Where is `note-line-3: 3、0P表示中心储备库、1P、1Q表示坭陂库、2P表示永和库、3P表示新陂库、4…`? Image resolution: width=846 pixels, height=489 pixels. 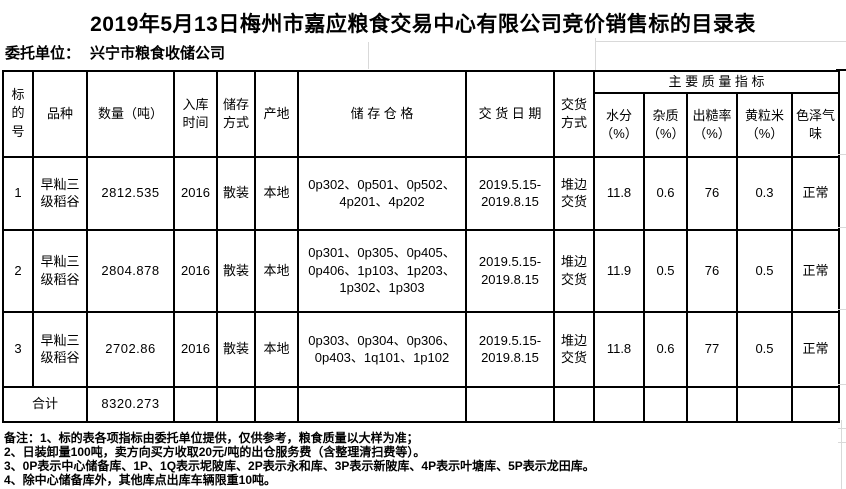
note-line-3: 3、0P表示中心储备库、1P、1Q表示坭陂库、2P表示永和库、3P表示新陂库、4… is located at coordinates (299, 465).